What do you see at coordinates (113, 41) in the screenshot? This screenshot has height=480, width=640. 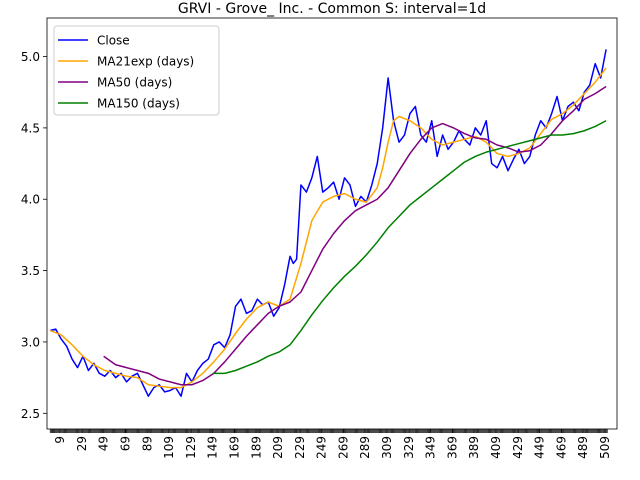 I see `legend-label: Close` at bounding box center [113, 41].